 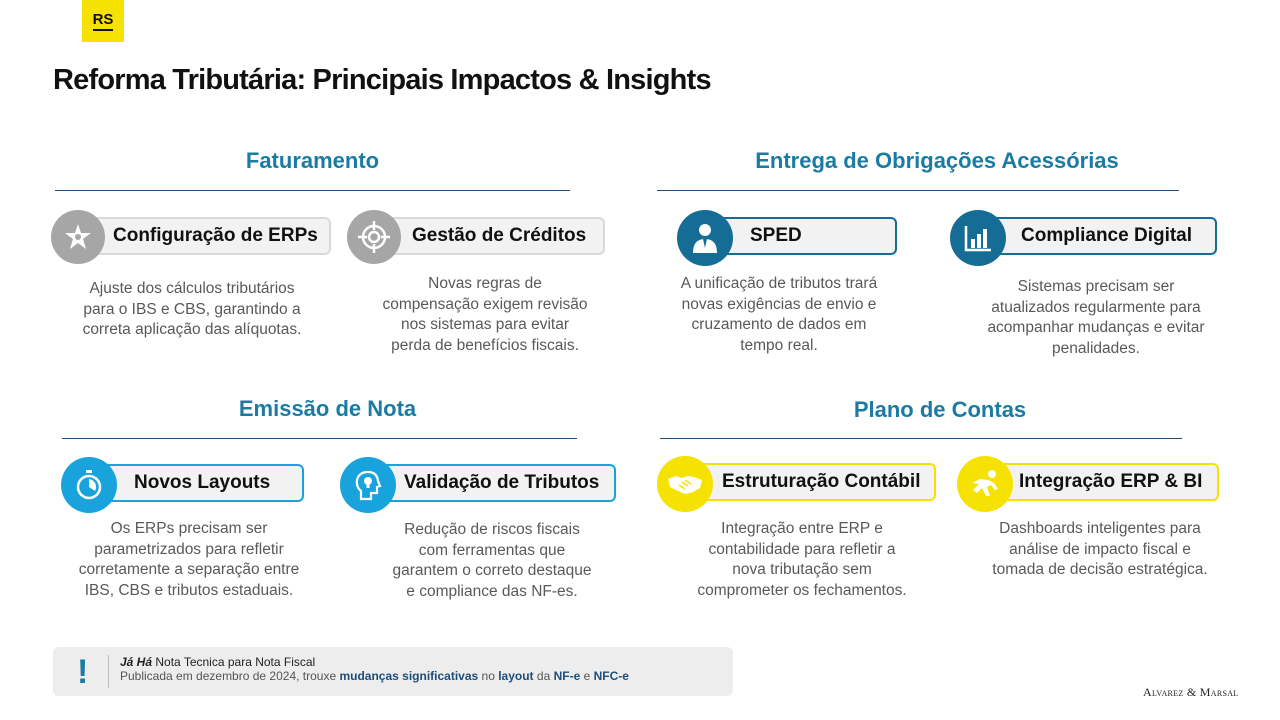 I want to click on card-label: Integração ERP & BI, so click(x=1111, y=481).